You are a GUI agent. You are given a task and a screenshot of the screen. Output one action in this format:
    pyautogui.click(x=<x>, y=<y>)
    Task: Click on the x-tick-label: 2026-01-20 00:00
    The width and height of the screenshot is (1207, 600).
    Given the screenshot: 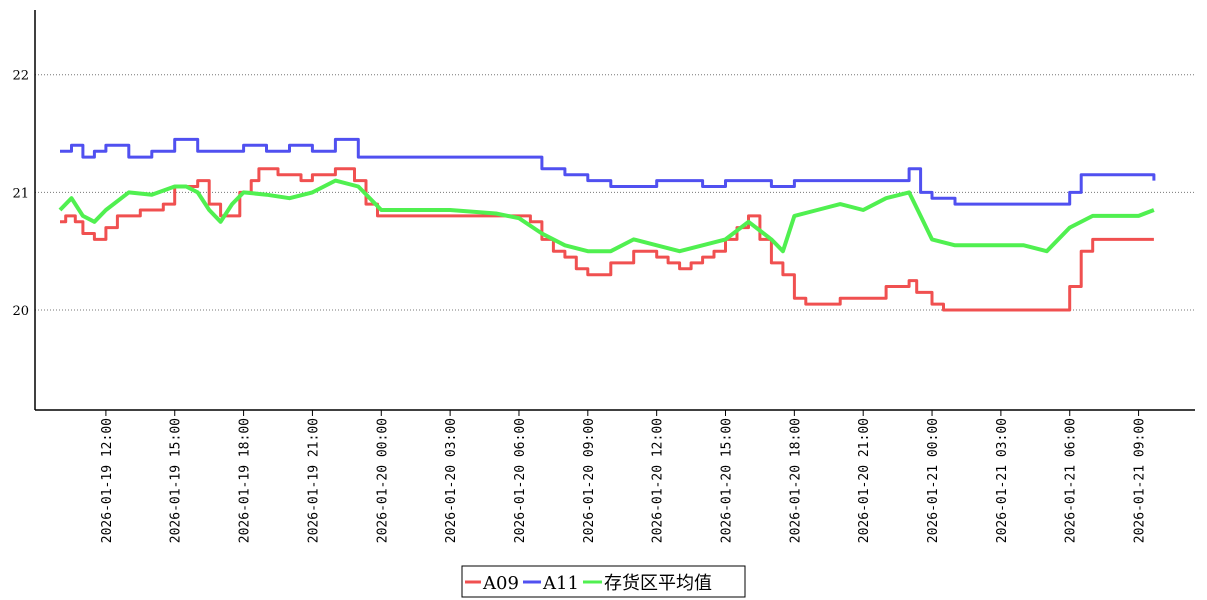 What is the action you would take?
    pyautogui.click(x=382, y=480)
    